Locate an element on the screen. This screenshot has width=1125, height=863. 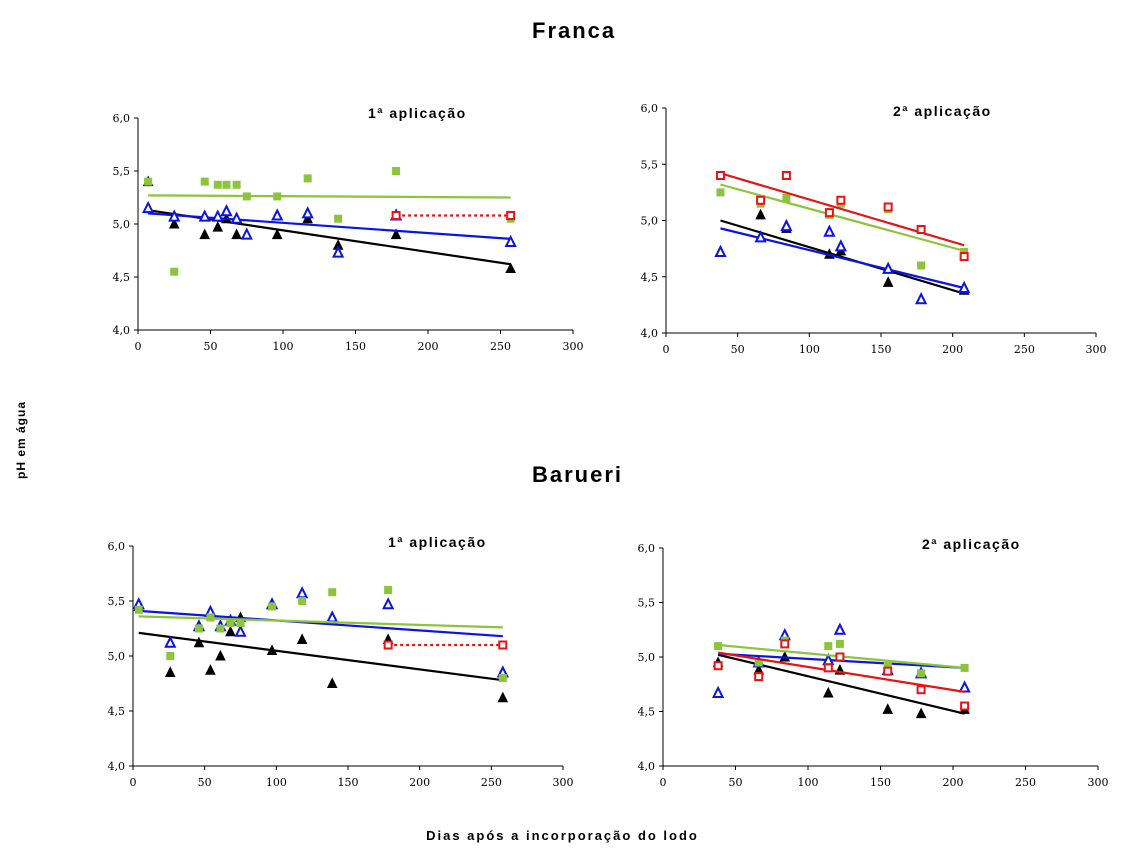
panel-title: 2ª aplicação is located at coordinates (942, 111).